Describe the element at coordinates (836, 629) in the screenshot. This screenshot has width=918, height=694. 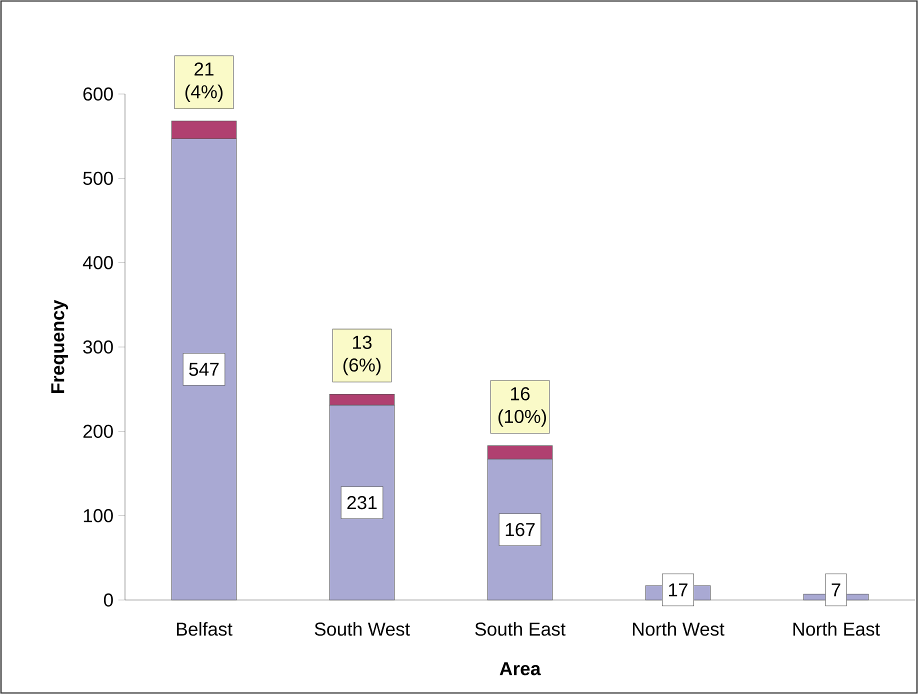
I see `x-tick-label: North East` at that location.